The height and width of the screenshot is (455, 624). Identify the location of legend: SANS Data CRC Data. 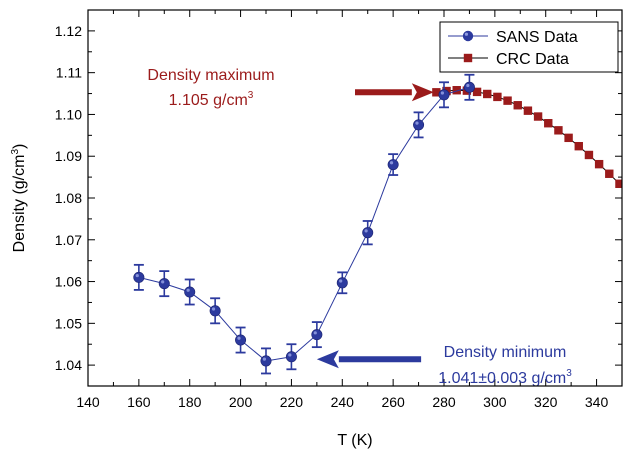
(529, 47).